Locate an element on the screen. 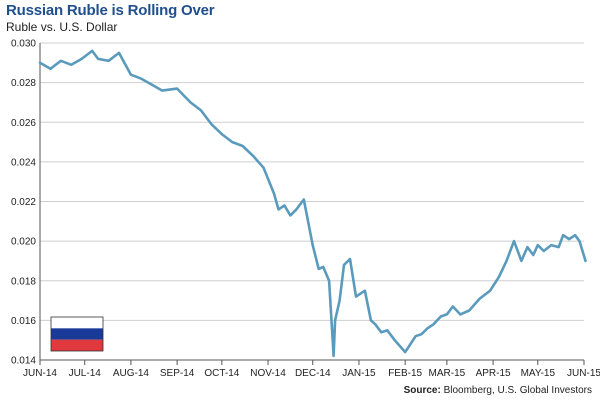 The height and width of the screenshot is (400, 600). russia-flag-icon is located at coordinates (77, 334).